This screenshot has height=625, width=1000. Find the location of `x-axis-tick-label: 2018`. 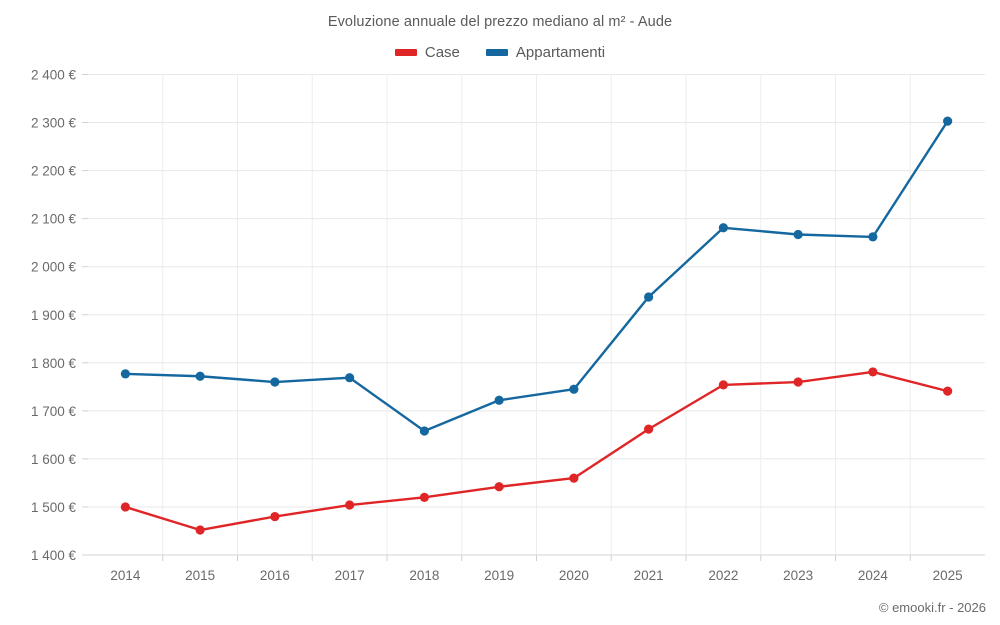

x-axis-tick-label: 2018 is located at coordinates (424, 575).